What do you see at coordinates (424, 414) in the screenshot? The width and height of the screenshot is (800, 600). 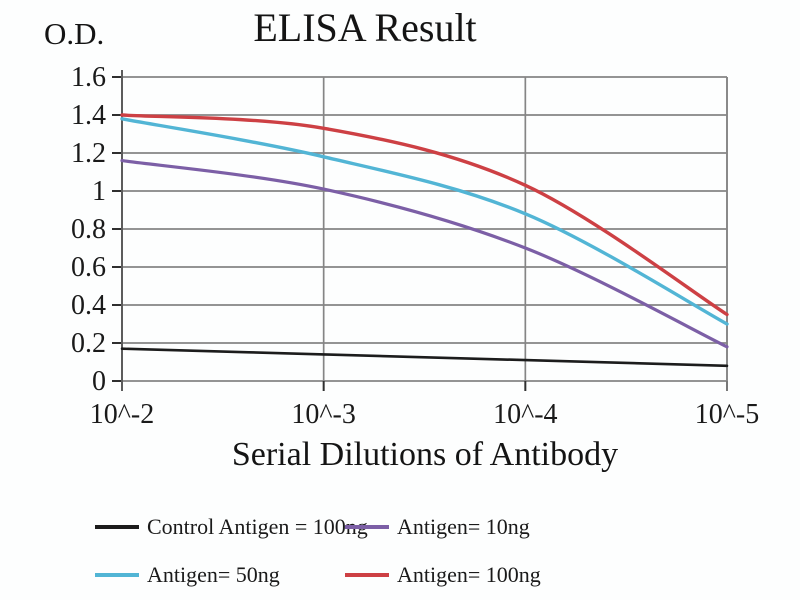 I see `x-tick-labels: 10^-2 10^-3 10^-4 10^-5` at bounding box center [424, 414].